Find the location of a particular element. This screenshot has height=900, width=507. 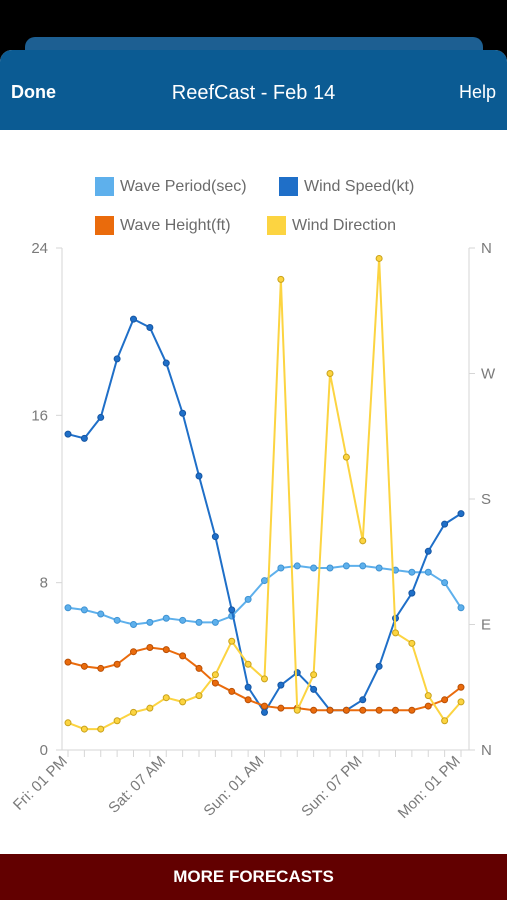

x-tick-label: Sat: 07 AM is located at coordinates (137, 785).